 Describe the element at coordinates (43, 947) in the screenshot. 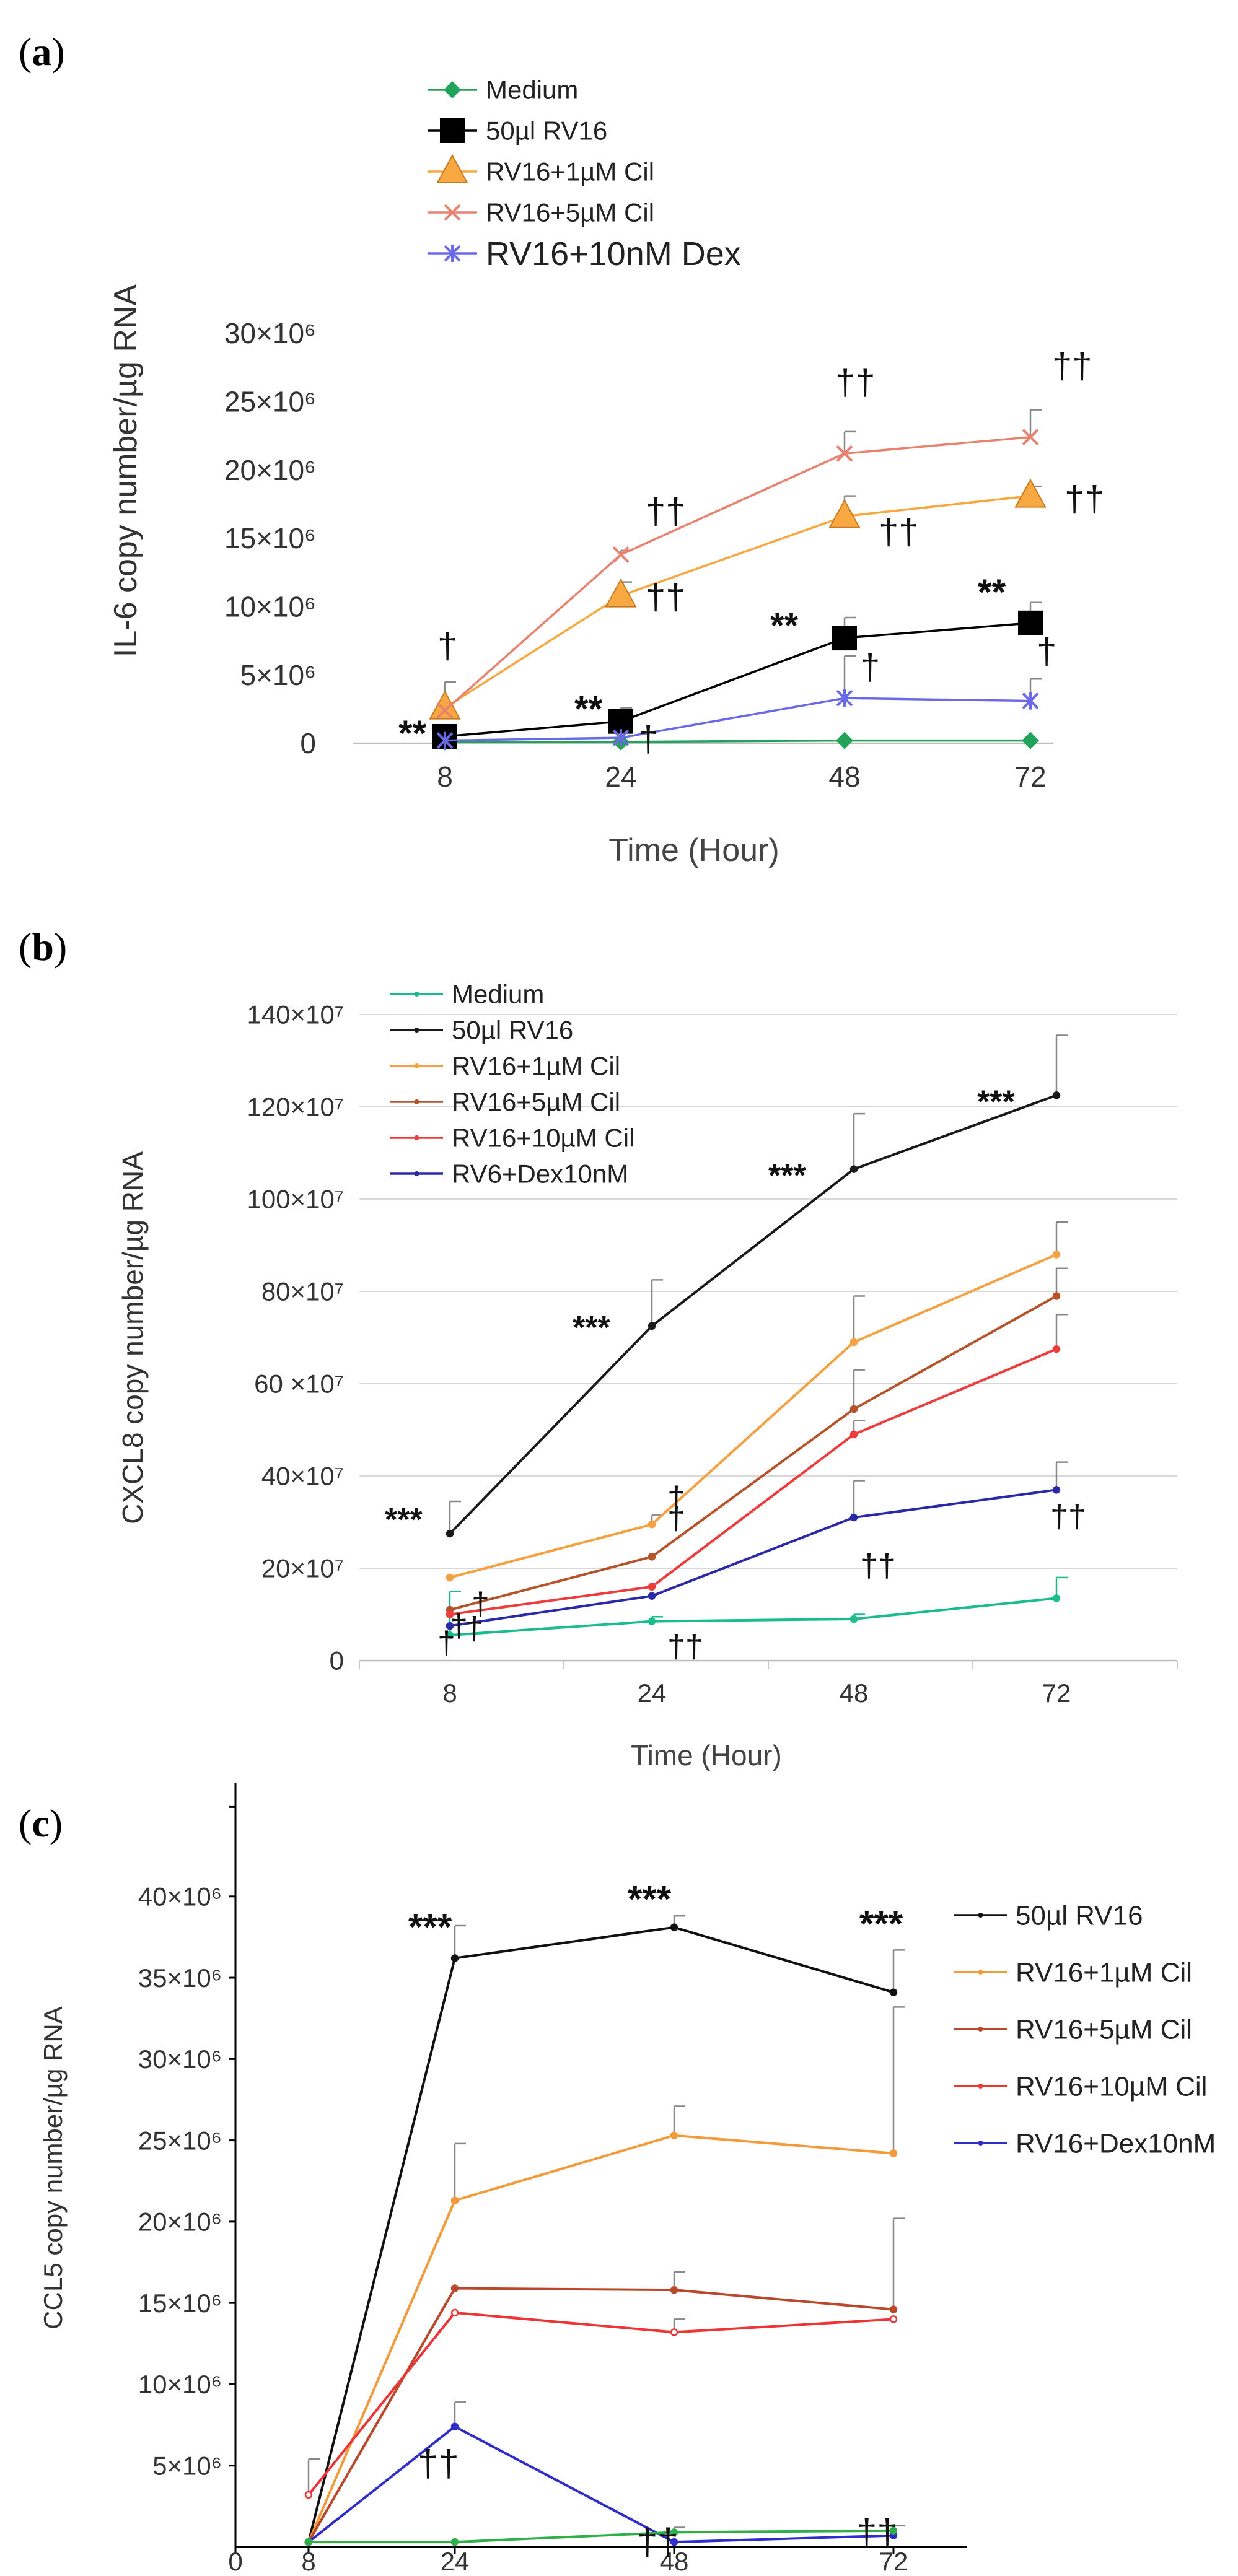

I see `panel-label-letter: b` at that location.